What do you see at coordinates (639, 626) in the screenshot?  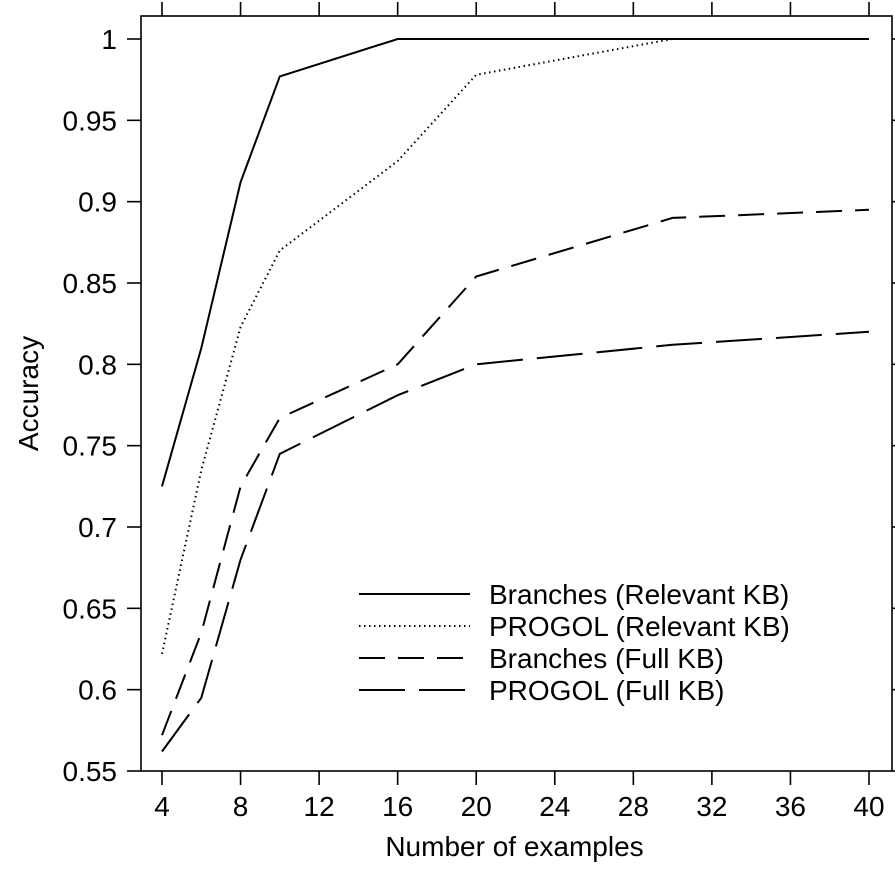 I see `legend-label-2: PROGOL (Relevant KB)` at bounding box center [639, 626].